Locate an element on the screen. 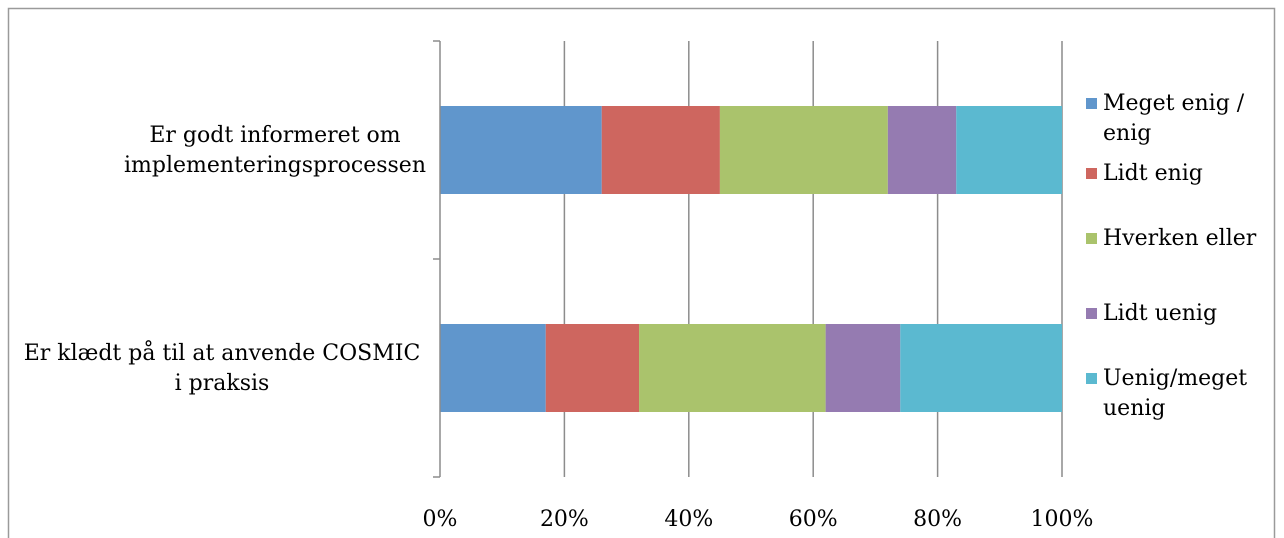  category-axis is located at coordinates (437, 259).